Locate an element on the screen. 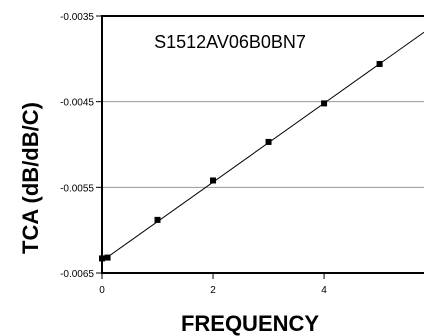  y-tick-label-3: -0.0065 is located at coordinates (77, 274).